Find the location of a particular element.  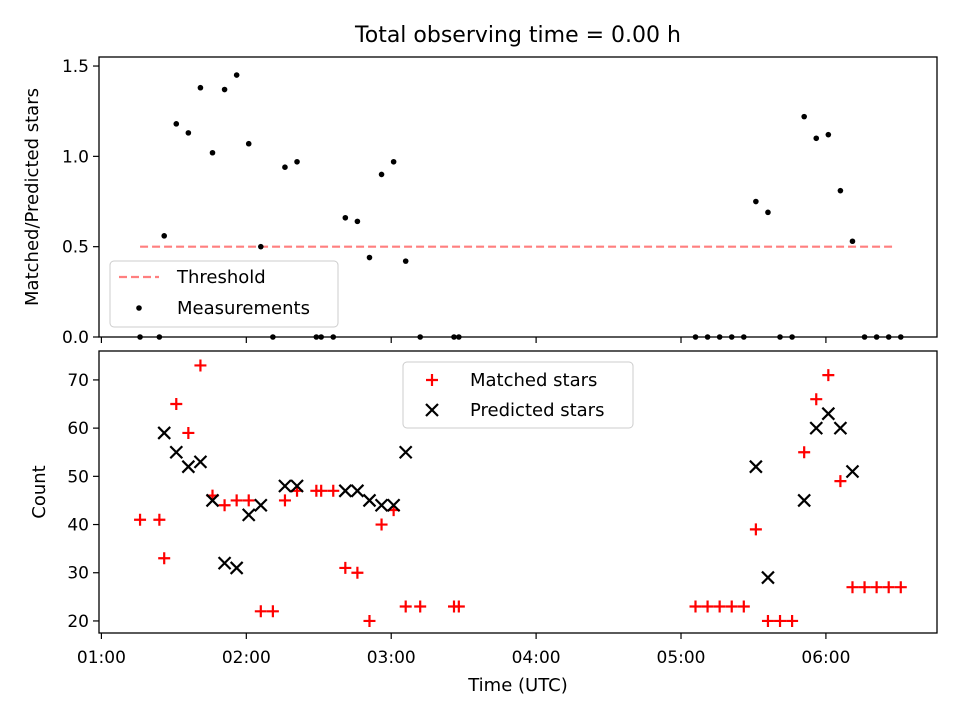

x-tick-label: 05:00 is located at coordinates (681, 658).